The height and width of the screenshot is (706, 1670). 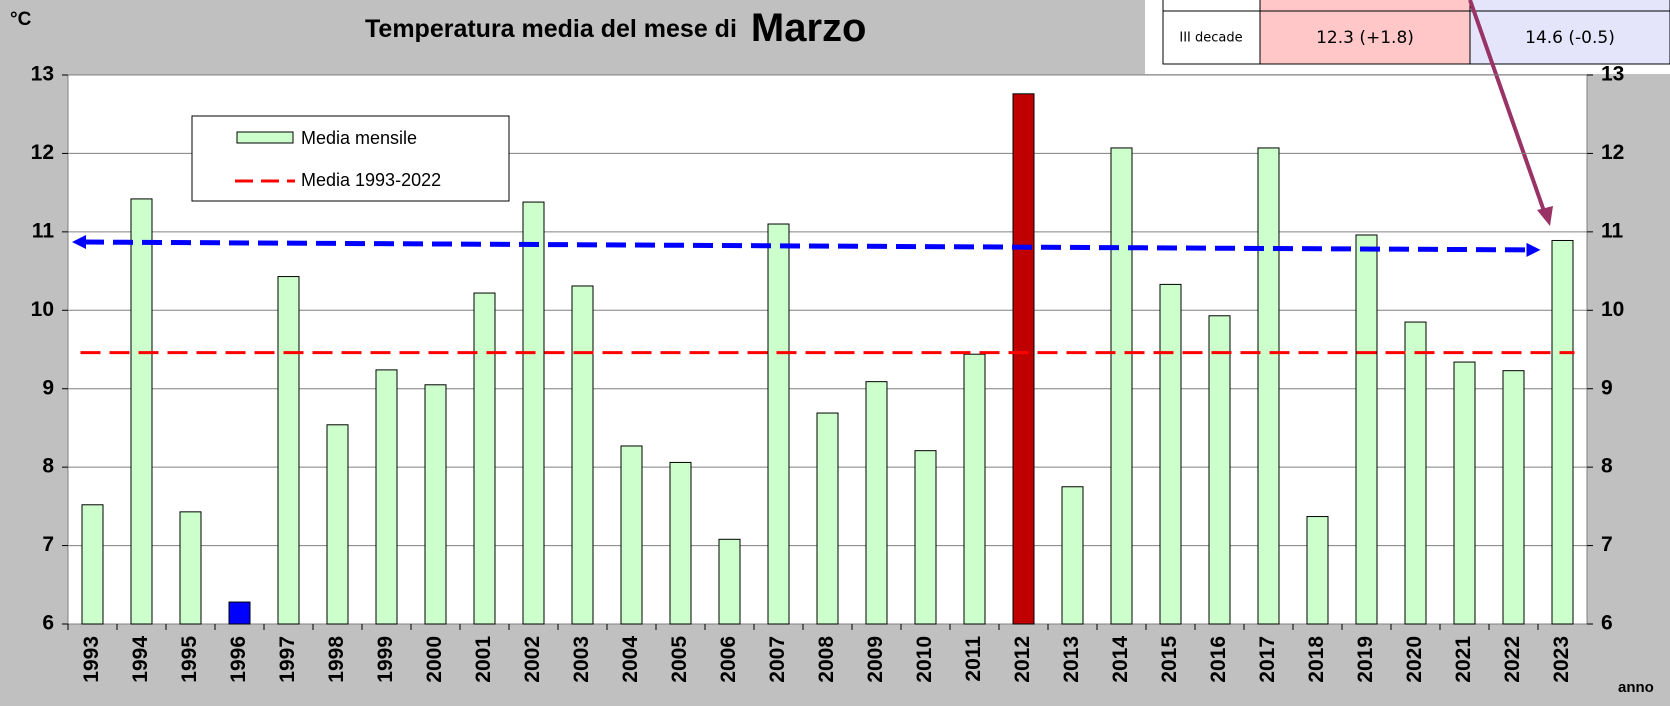 What do you see at coordinates (1607, 466) in the screenshot?
I see `y2-tick-label: 8` at bounding box center [1607, 466].